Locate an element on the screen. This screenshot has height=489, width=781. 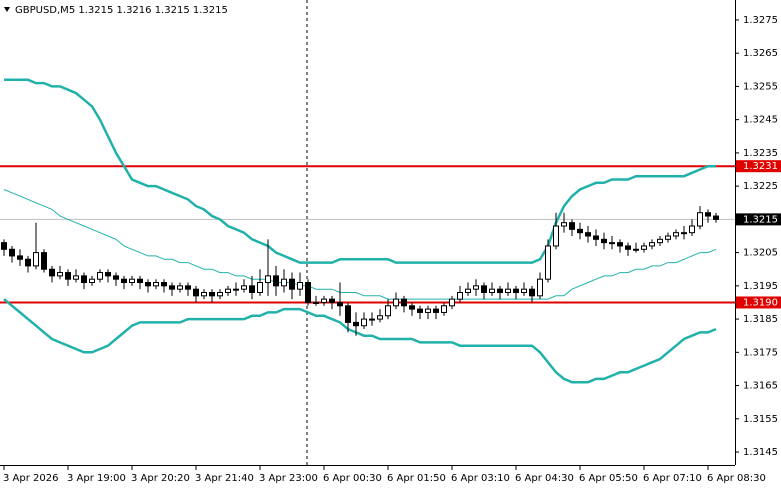
chart-title: GBPUSD,M5 1.3215 1.3216 1.3215 1.3215 is located at coordinates (121, 10).